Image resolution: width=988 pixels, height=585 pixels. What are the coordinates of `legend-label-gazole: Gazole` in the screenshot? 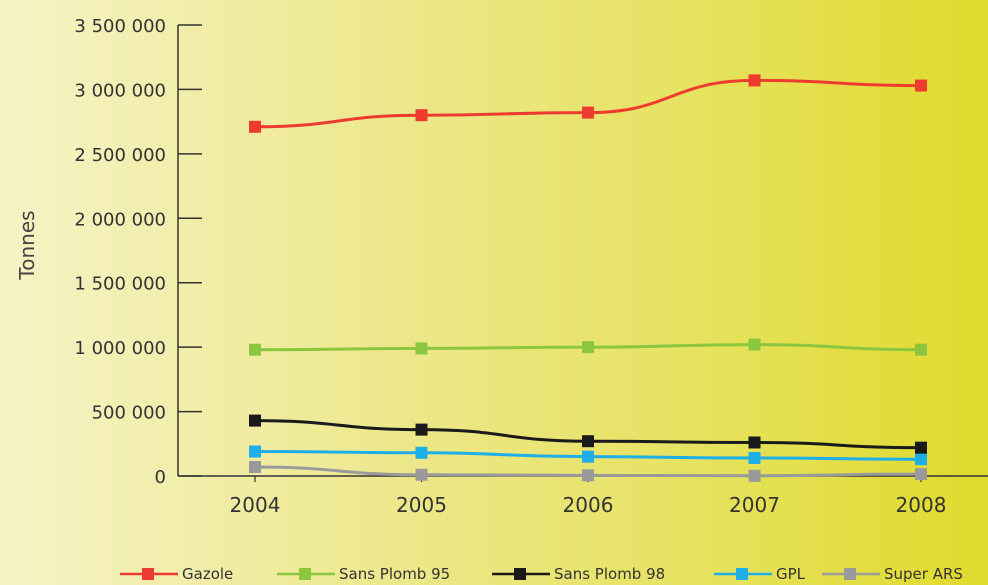 It's located at (207, 574).